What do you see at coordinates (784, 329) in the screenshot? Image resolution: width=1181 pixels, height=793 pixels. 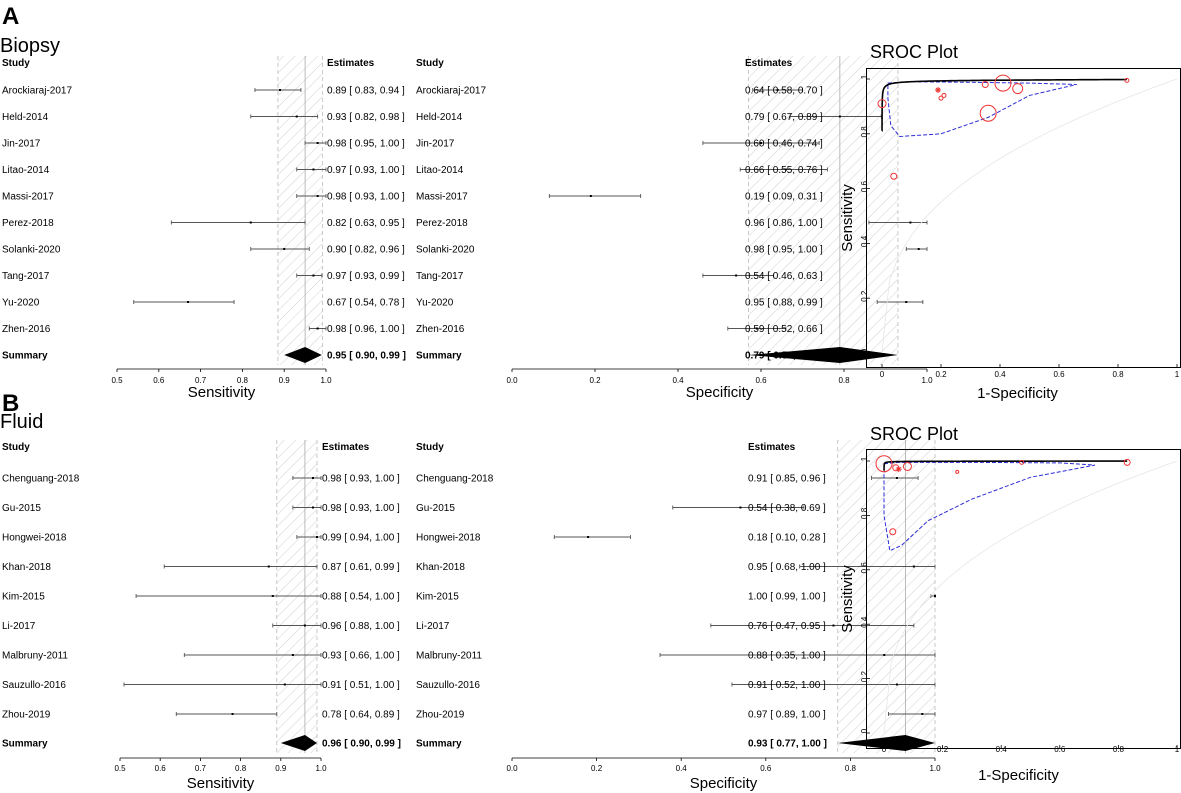 I see `spec-estimate-label: 0.59 [ 0.52, 0.66 ]` at bounding box center [784, 329].